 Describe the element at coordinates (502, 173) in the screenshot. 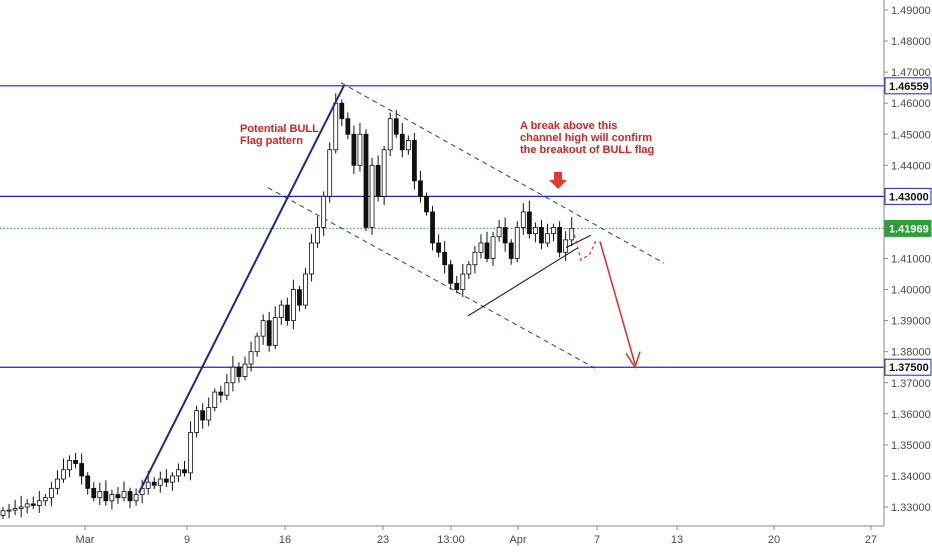

I see `channel-upper-line` at that location.